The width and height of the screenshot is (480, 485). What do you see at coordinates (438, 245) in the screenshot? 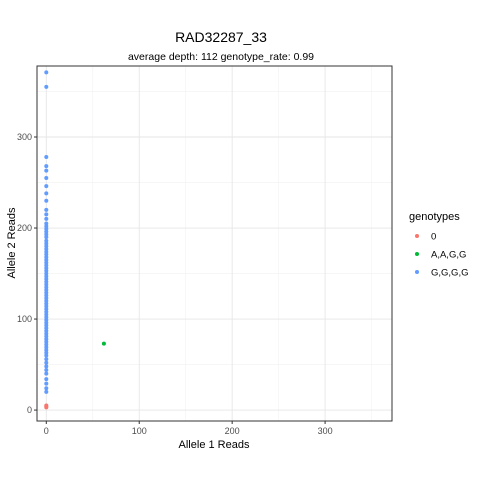
I see `legend: genotypes 0 A,A,G,G G,G,G,G` at bounding box center [438, 245].